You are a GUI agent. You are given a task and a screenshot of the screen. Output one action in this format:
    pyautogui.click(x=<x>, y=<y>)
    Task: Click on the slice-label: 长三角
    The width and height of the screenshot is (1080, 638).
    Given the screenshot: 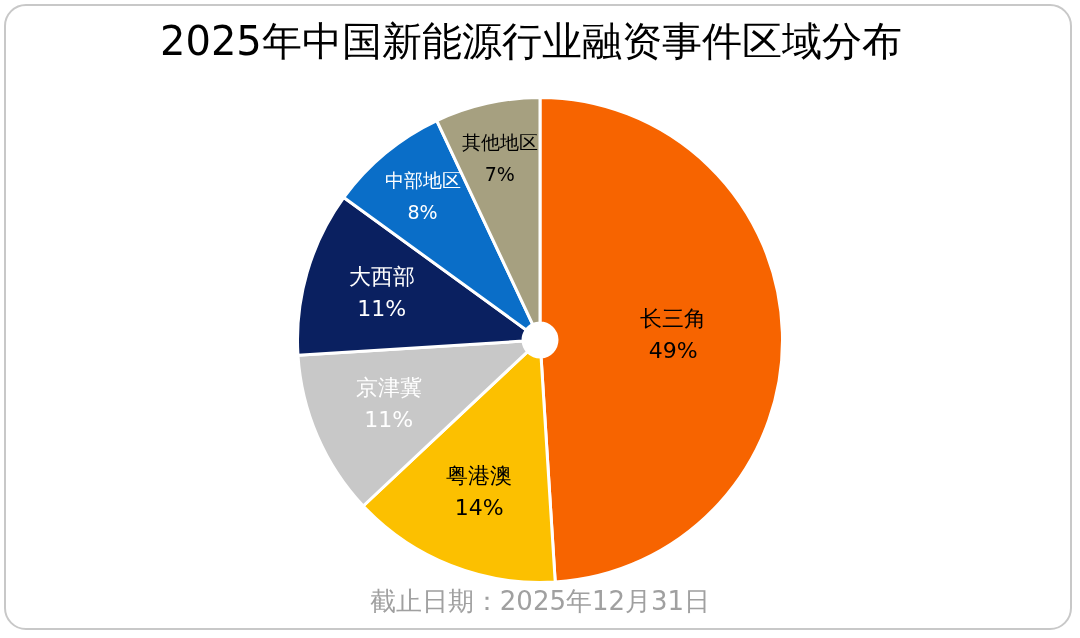 What is the action you would take?
    pyautogui.click(x=673, y=318)
    